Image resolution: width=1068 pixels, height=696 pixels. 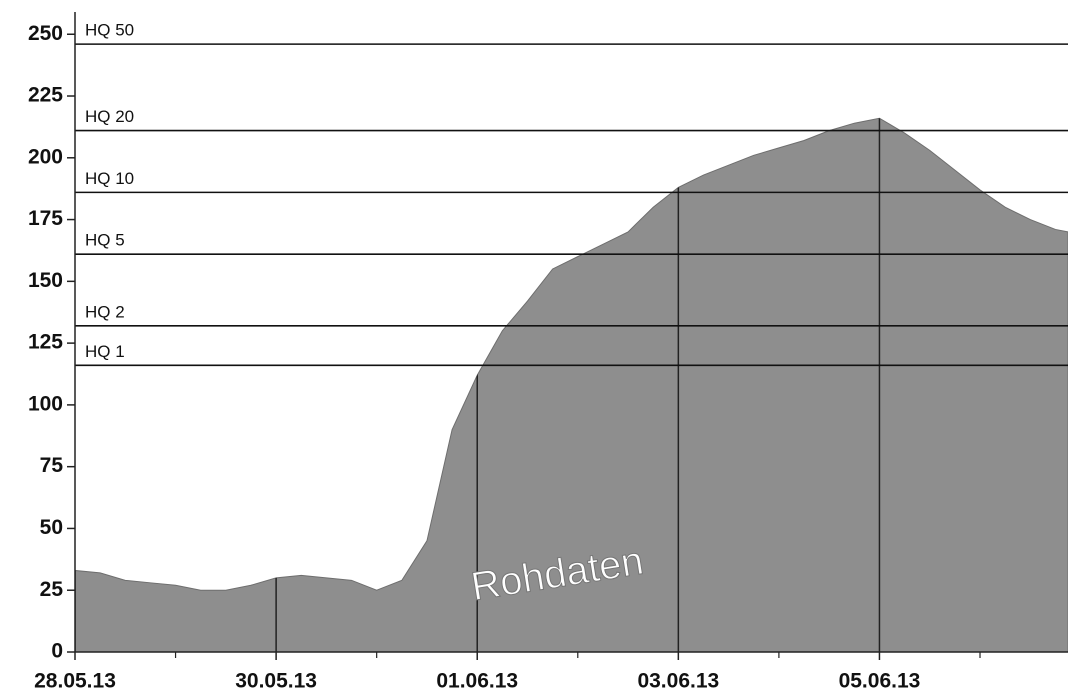 What do you see at coordinates (105, 240) in the screenshot?
I see `hq-label: HQ 5` at bounding box center [105, 240].